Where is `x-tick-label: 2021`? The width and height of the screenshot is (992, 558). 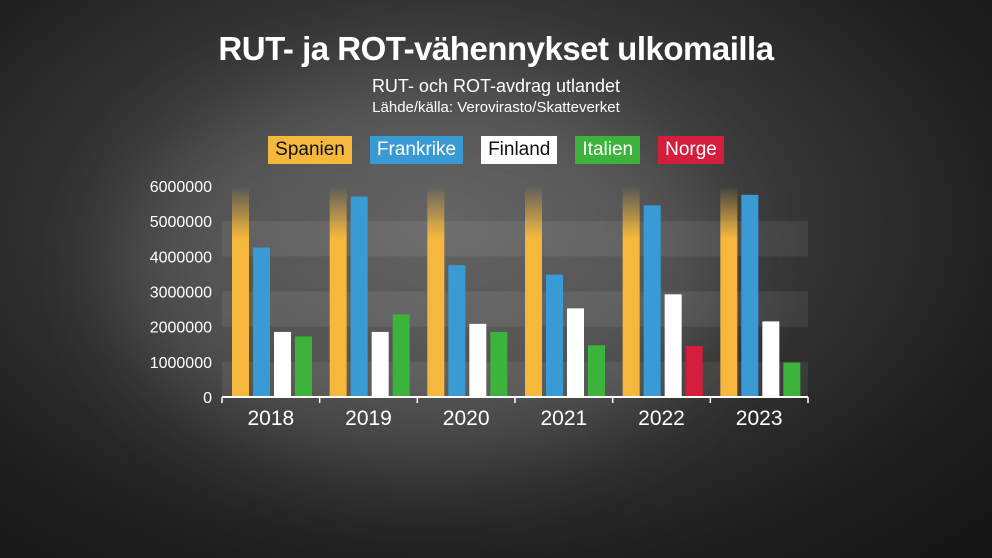
x-tick-label: 2021 is located at coordinates (563, 418).